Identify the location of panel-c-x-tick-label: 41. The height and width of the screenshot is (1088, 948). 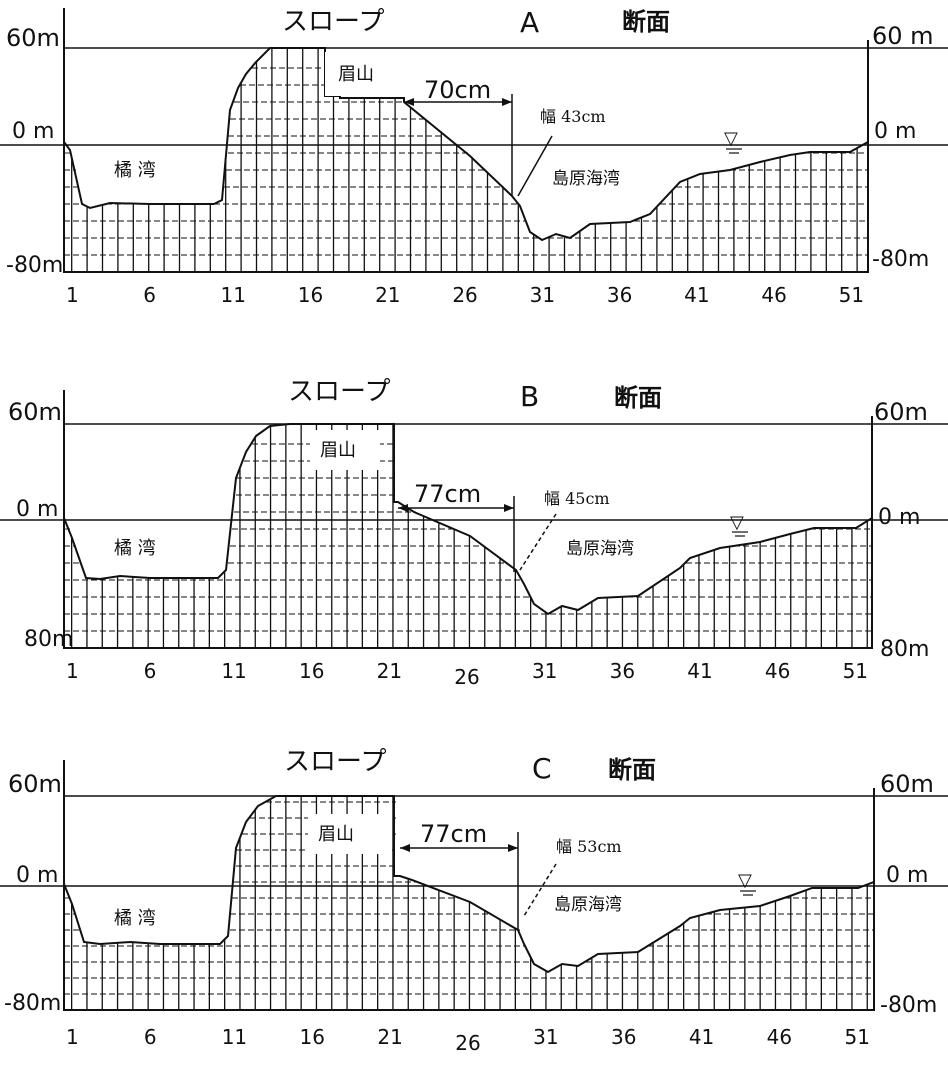
(701, 1037).